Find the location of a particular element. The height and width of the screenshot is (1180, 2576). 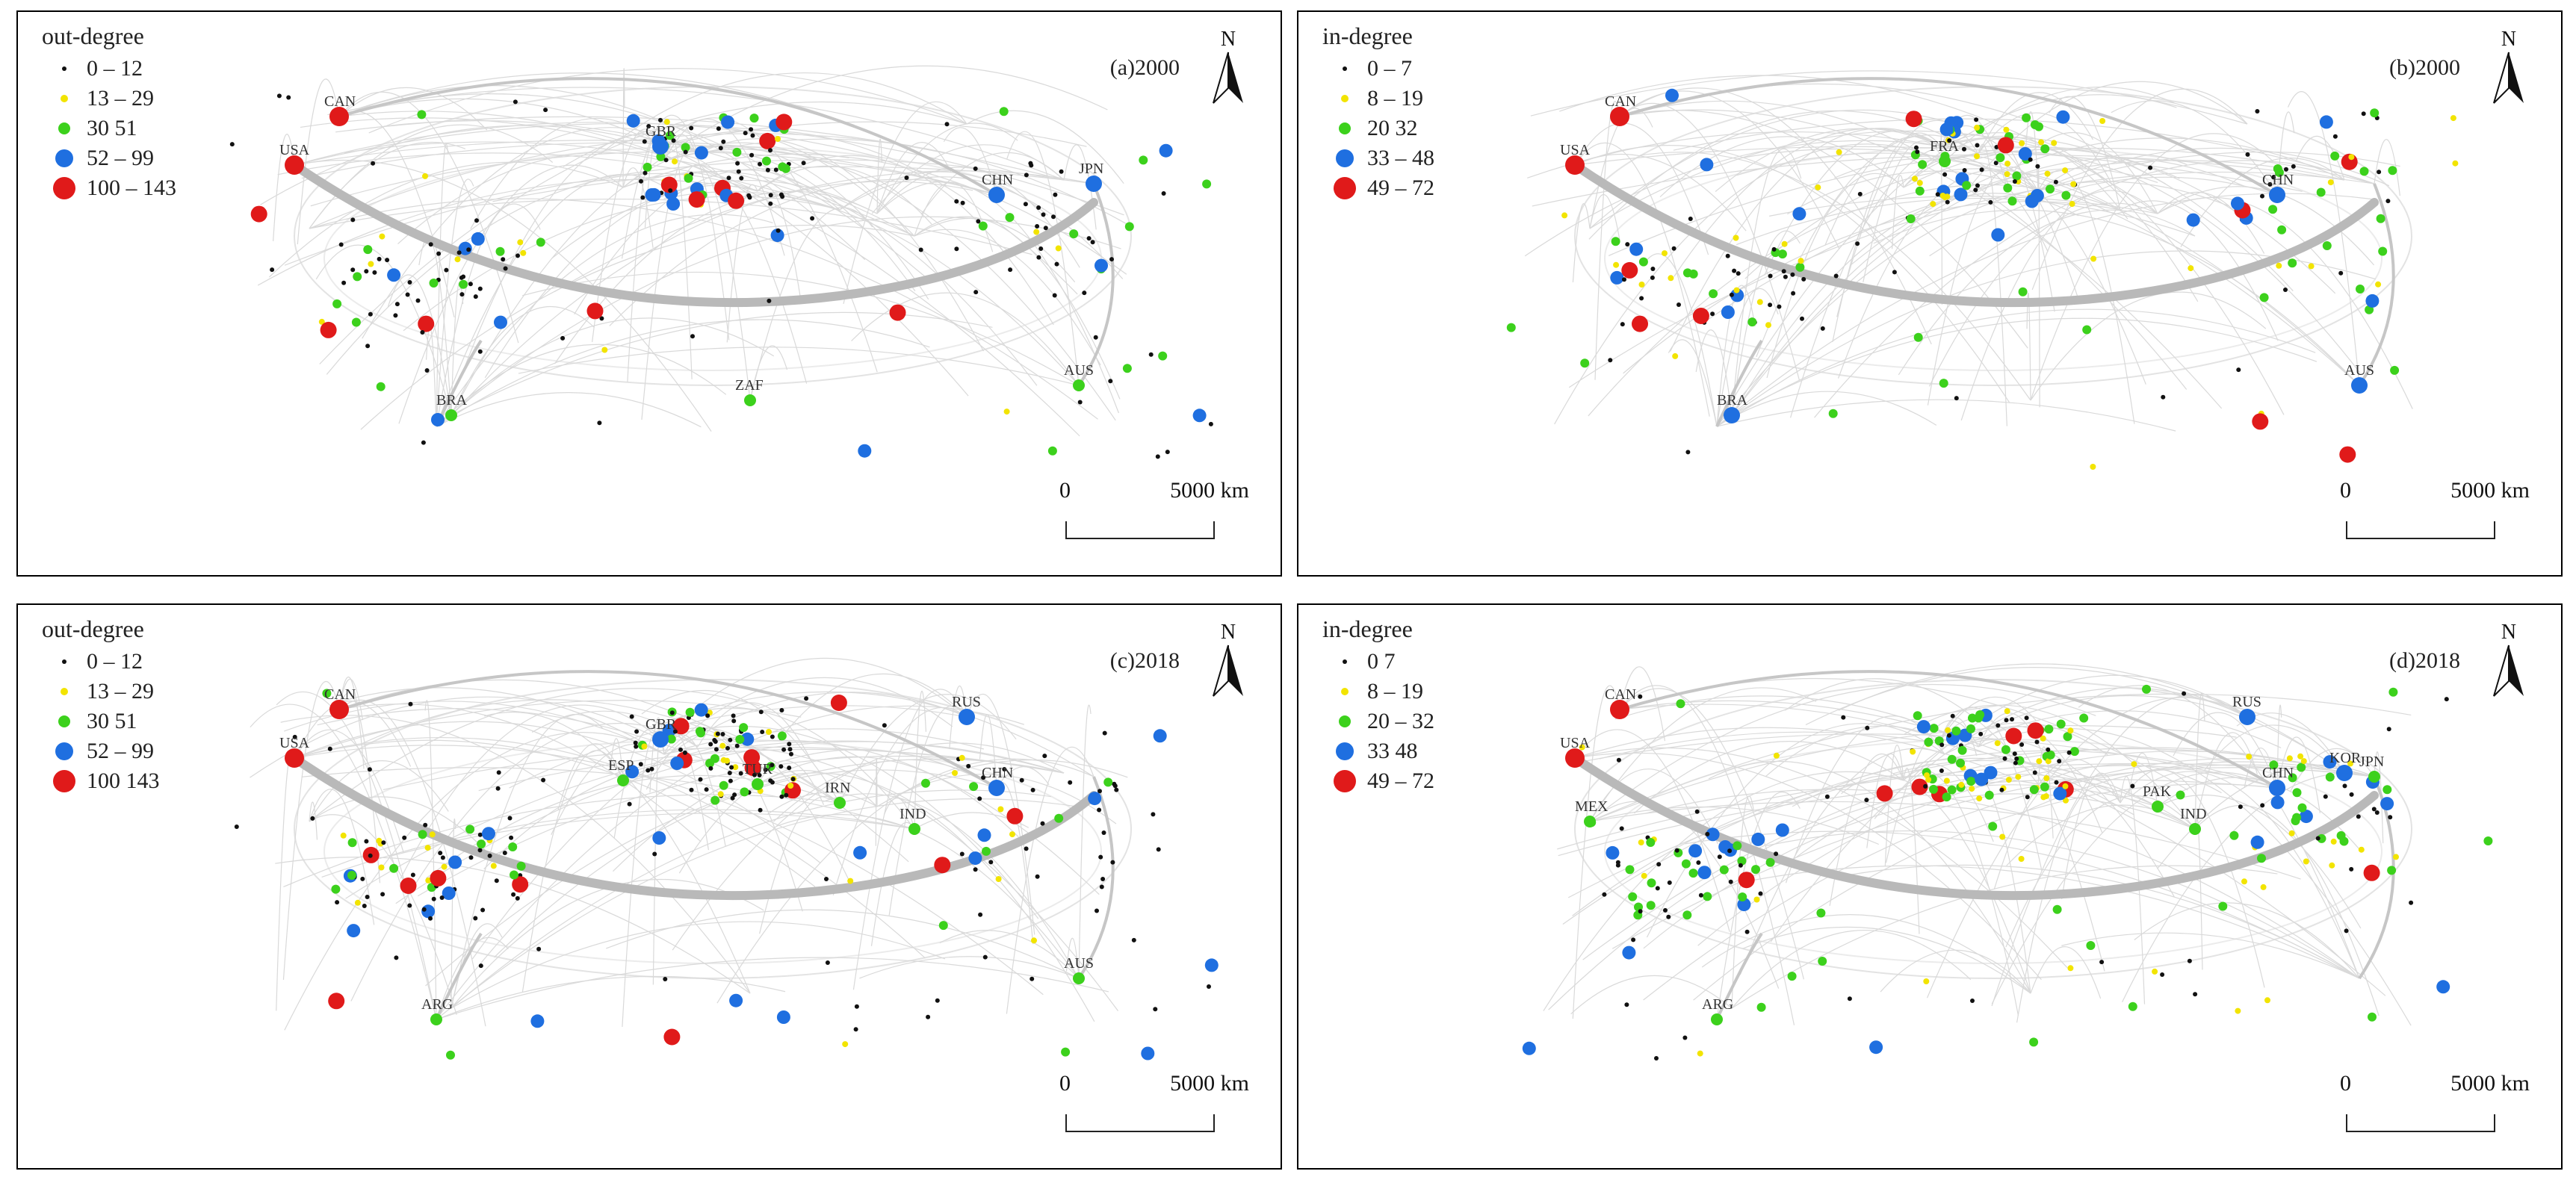

country-label: AUS is located at coordinates (2359, 370).